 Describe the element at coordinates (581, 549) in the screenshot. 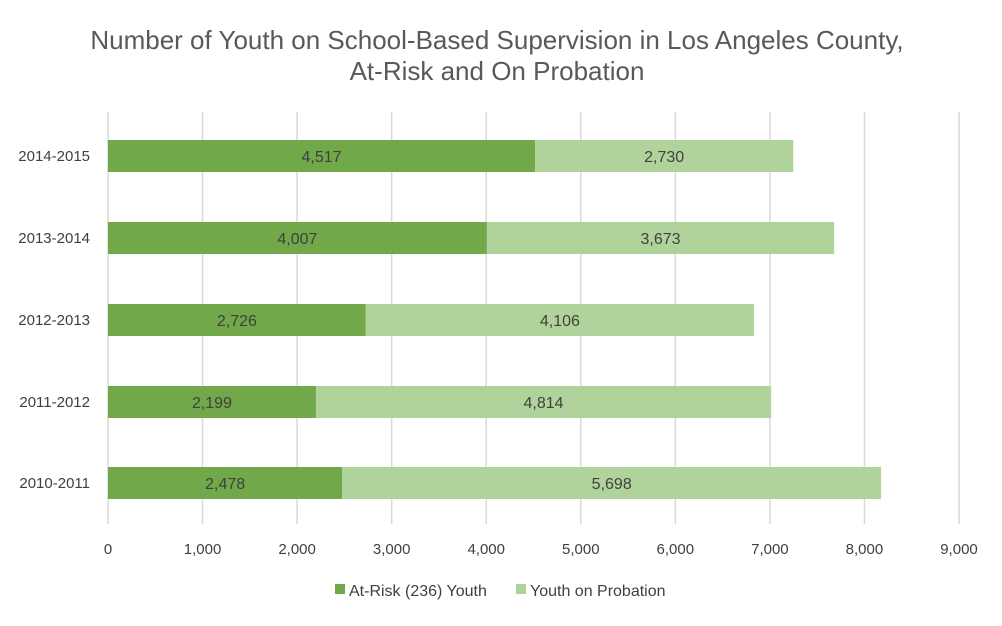

I see `x-tick-label: 5,000` at that location.